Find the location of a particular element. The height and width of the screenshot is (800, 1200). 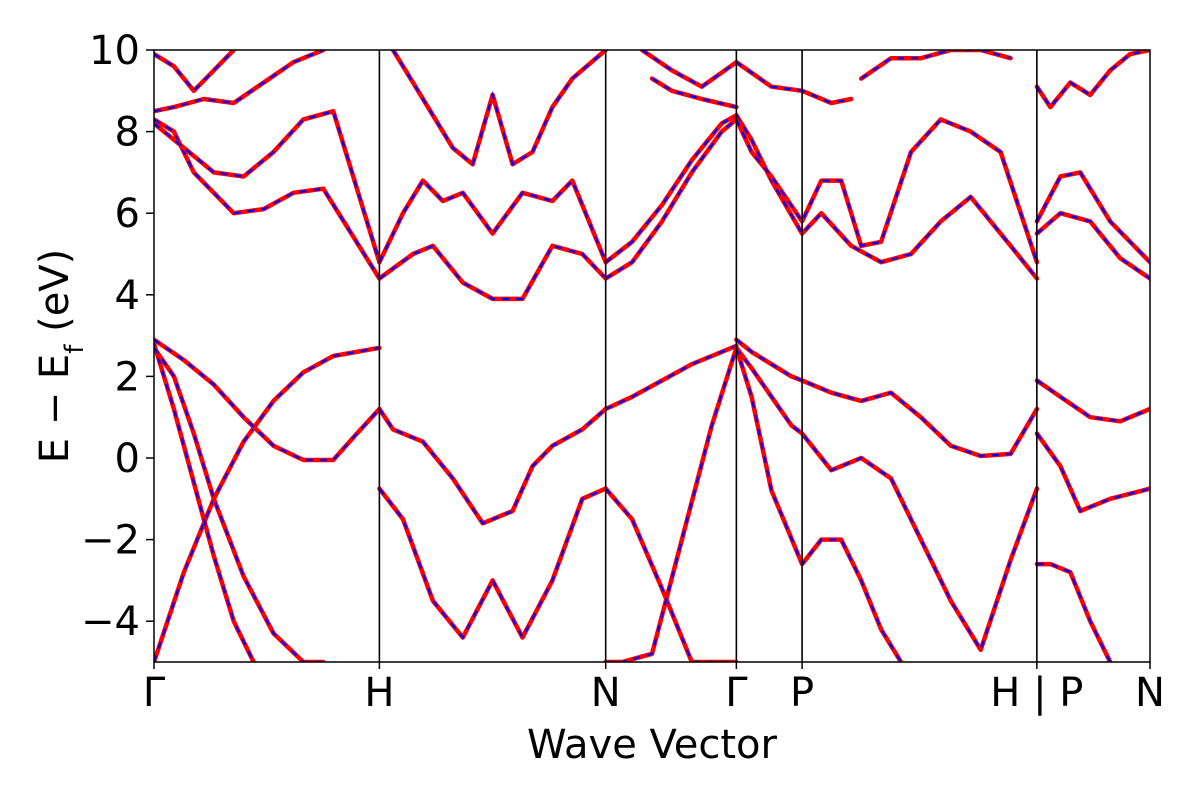

band-18-solid is located at coordinates (492, 272).